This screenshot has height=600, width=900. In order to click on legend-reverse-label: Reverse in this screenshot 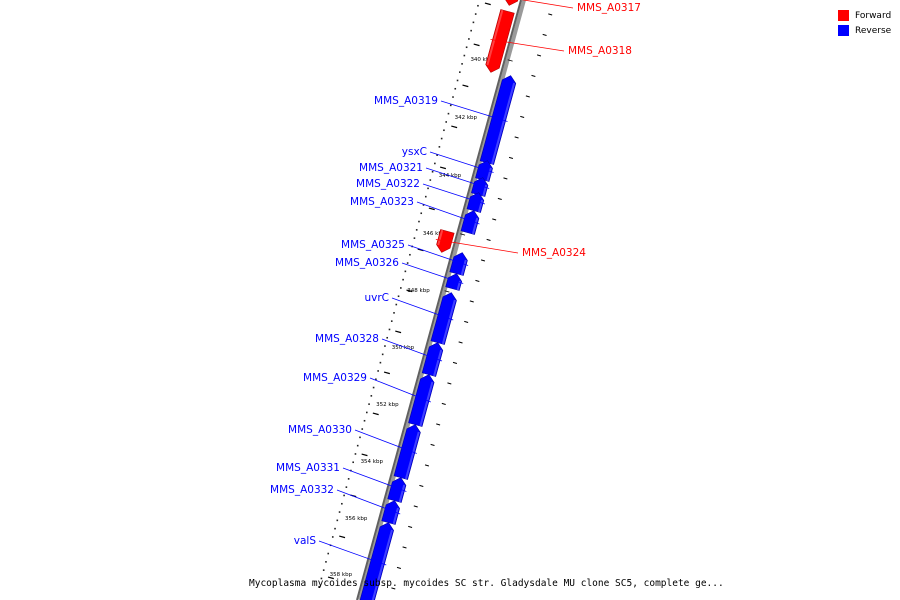, I will do `click(873, 30)`.